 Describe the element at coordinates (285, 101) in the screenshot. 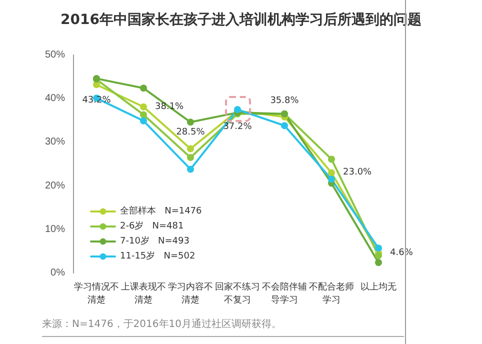

I see `data-label: 35.8%` at that location.